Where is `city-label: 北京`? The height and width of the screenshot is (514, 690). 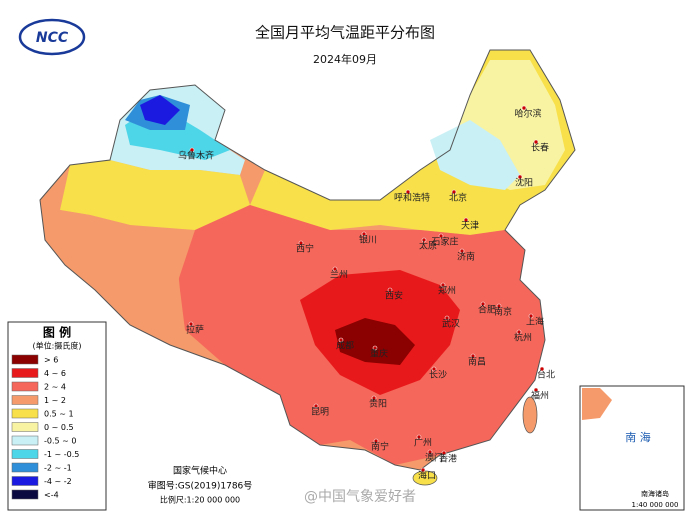
city-label: 北京 is located at coordinates (458, 198).